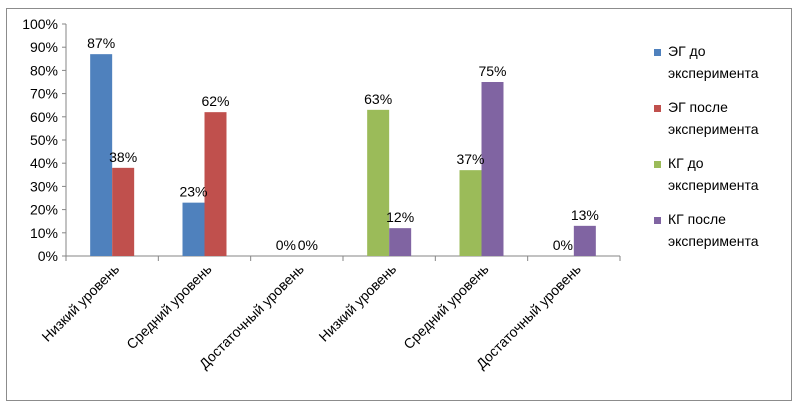 The image size is (800, 414). Describe the element at coordinates (585, 215) in the screenshot. I see `data-label: 13%` at that location.